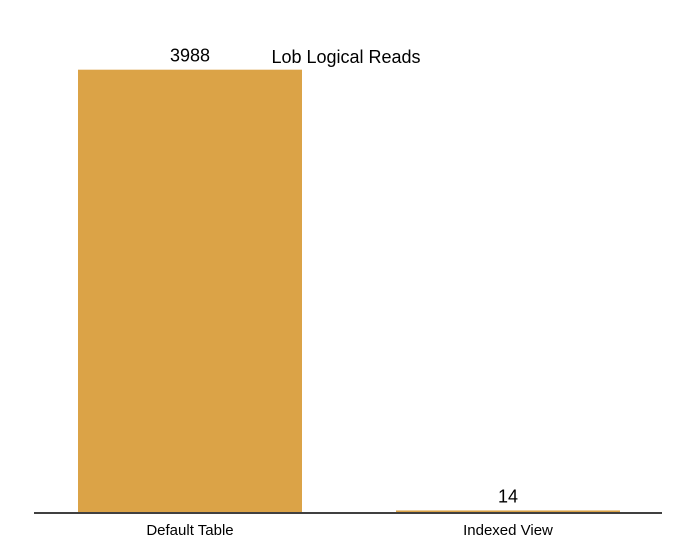 The height and width of the screenshot is (558, 700). What do you see at coordinates (508, 530) in the screenshot?
I see `x-tick-label-1: Indexed View` at bounding box center [508, 530].